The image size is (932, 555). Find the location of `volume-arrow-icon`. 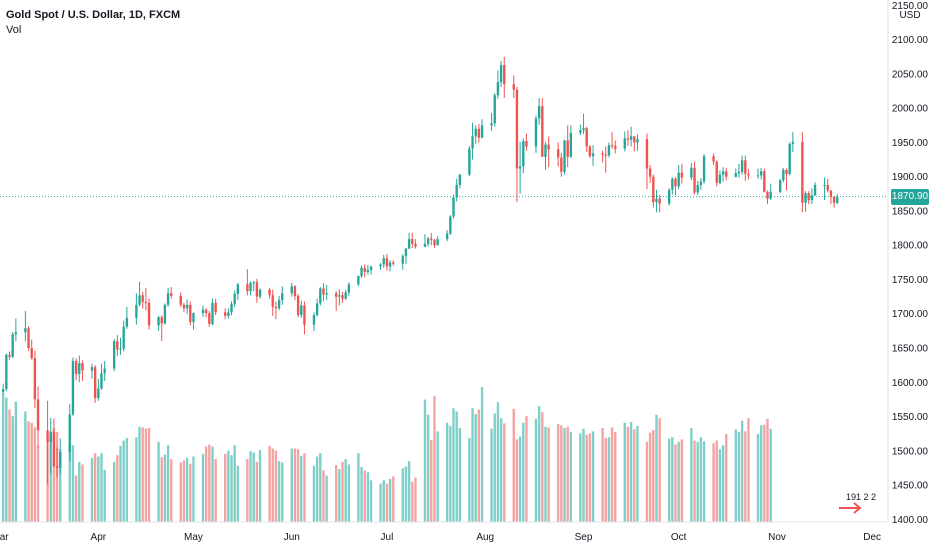

volume-arrow-icon is located at coordinates (852, 508).